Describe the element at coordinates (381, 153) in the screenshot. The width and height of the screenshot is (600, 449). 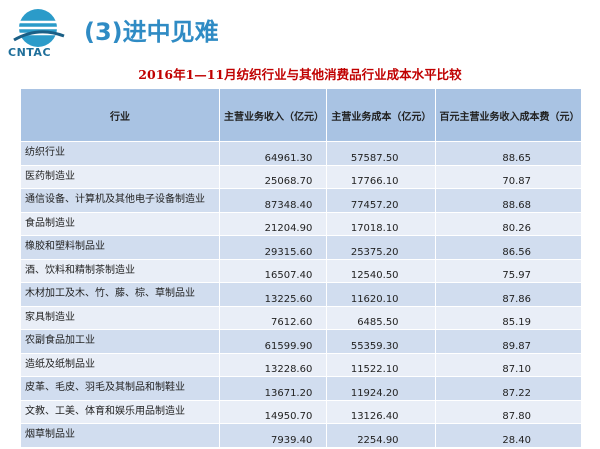
I see `value-cell: 57587.50` at that location.